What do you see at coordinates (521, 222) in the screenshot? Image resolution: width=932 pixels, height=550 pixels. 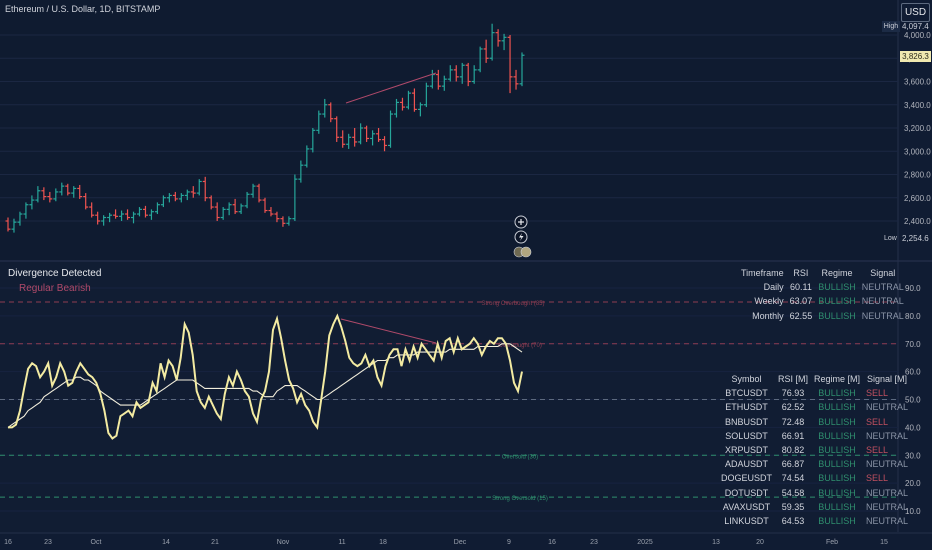 I see `add-drawing-button` at bounding box center [521, 222].